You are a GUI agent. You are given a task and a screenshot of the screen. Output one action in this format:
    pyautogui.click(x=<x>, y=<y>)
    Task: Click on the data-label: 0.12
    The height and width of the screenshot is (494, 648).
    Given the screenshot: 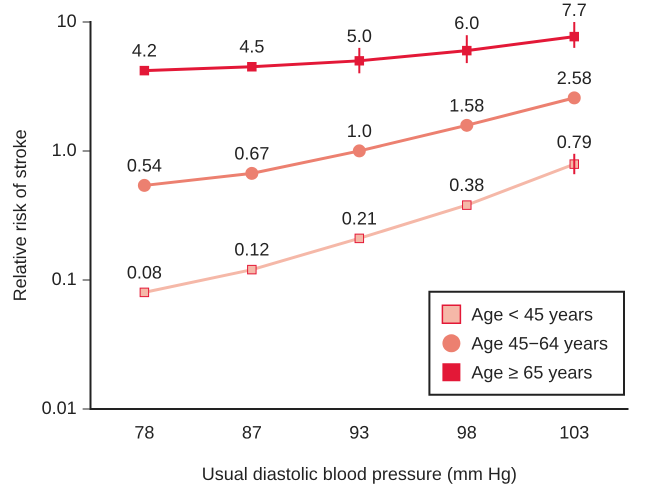 What is the action you would take?
    pyautogui.click(x=252, y=250)
    